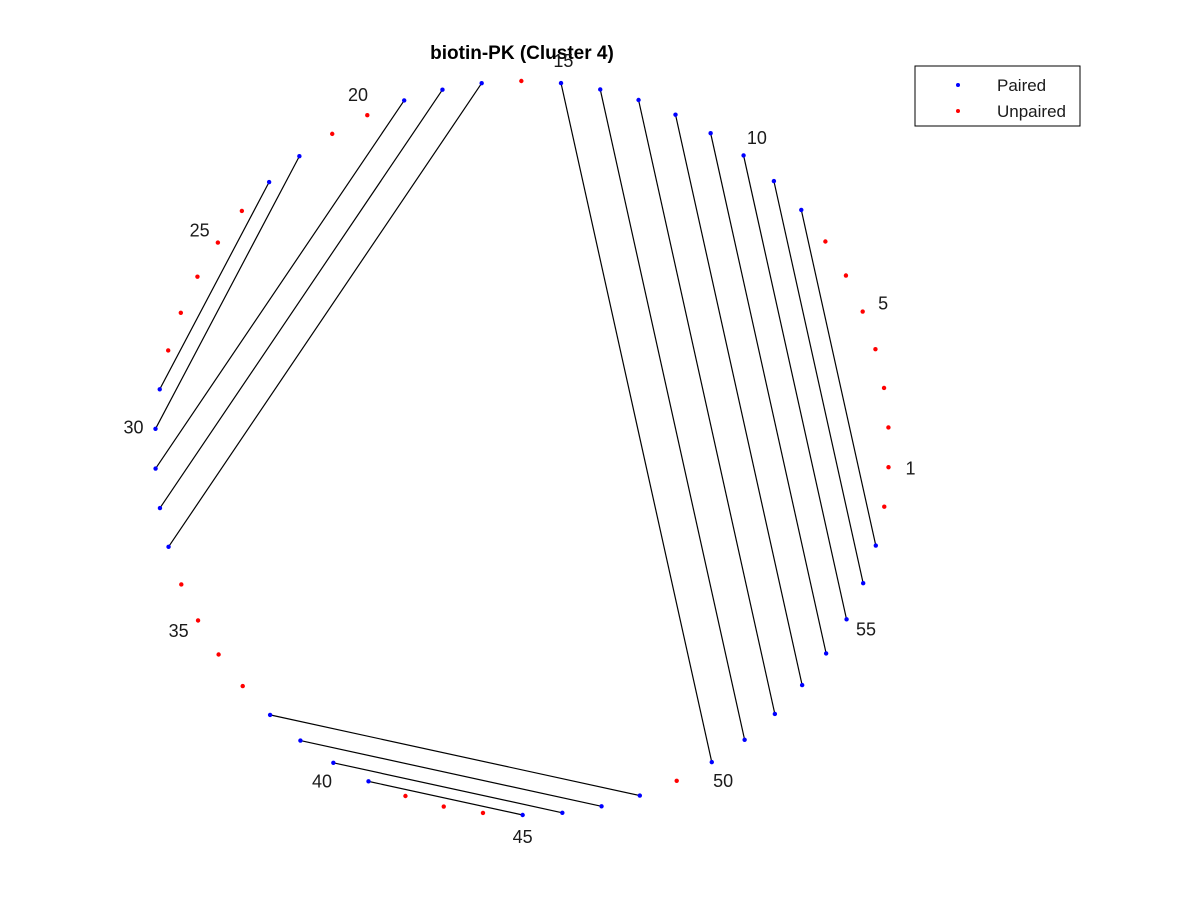 Image resolution: width=1200 pixels, height=900 pixels. I want to click on position-label-40: 40, so click(322, 782).